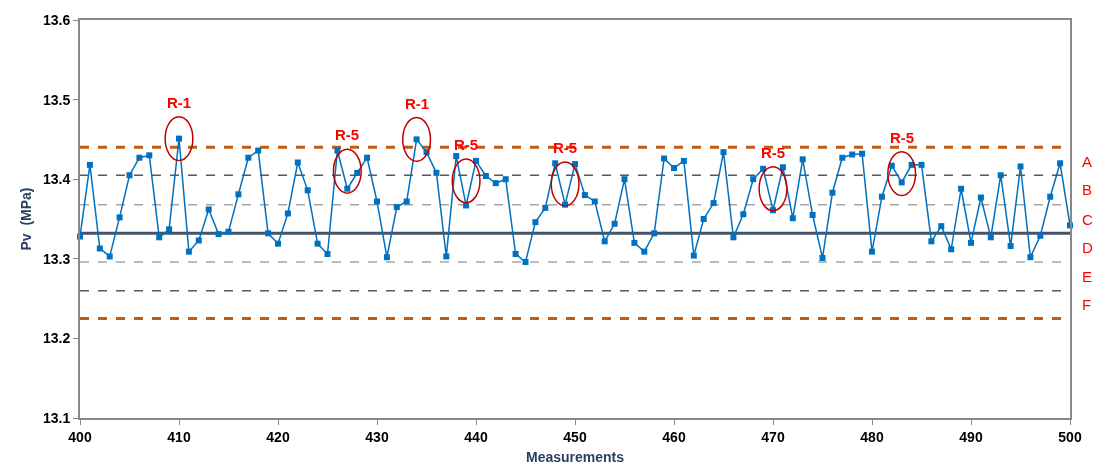 Image resolution: width=1110 pixels, height=475 pixels. What do you see at coordinates (575, 456) in the screenshot?
I see `x-axis-title: Measurements` at bounding box center [575, 456].